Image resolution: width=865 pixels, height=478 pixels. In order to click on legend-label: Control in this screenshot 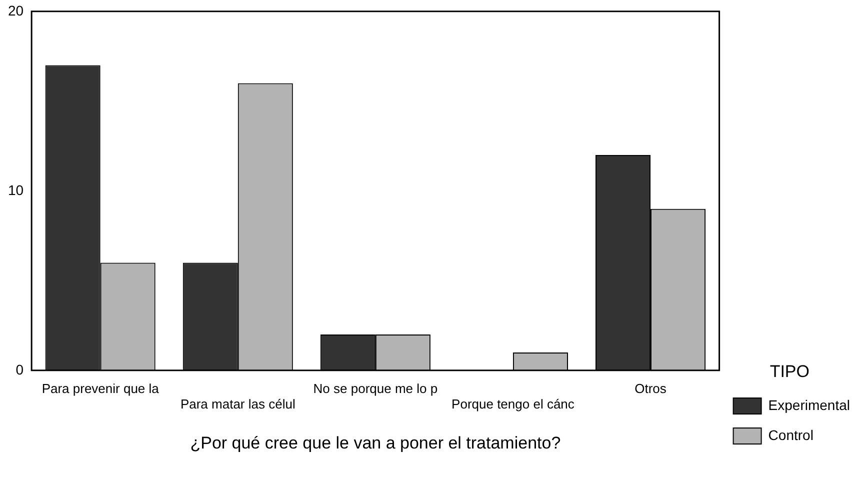, I will do `click(791, 434)`.